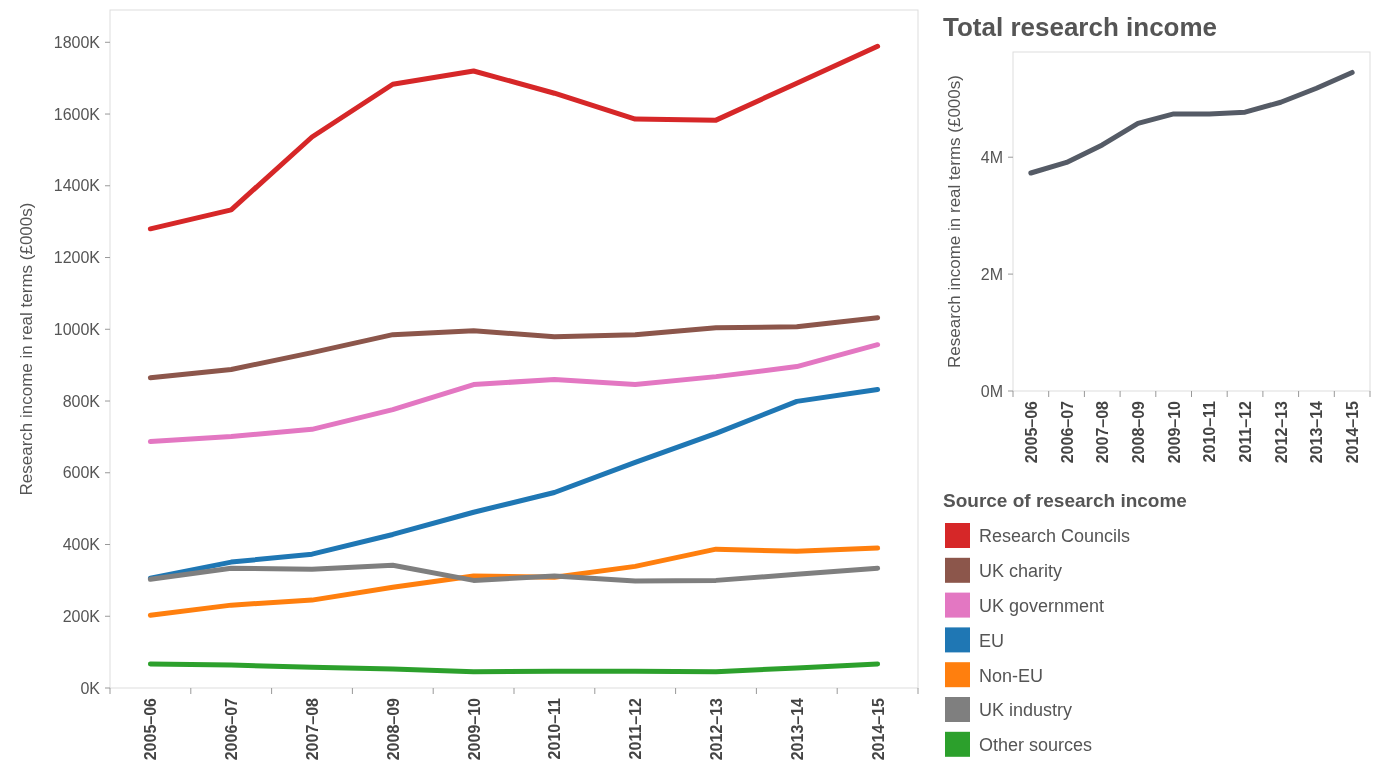 The height and width of the screenshot is (771, 1384). What do you see at coordinates (81, 473) in the screenshot?
I see `y-tick-label: 600K` at bounding box center [81, 473].